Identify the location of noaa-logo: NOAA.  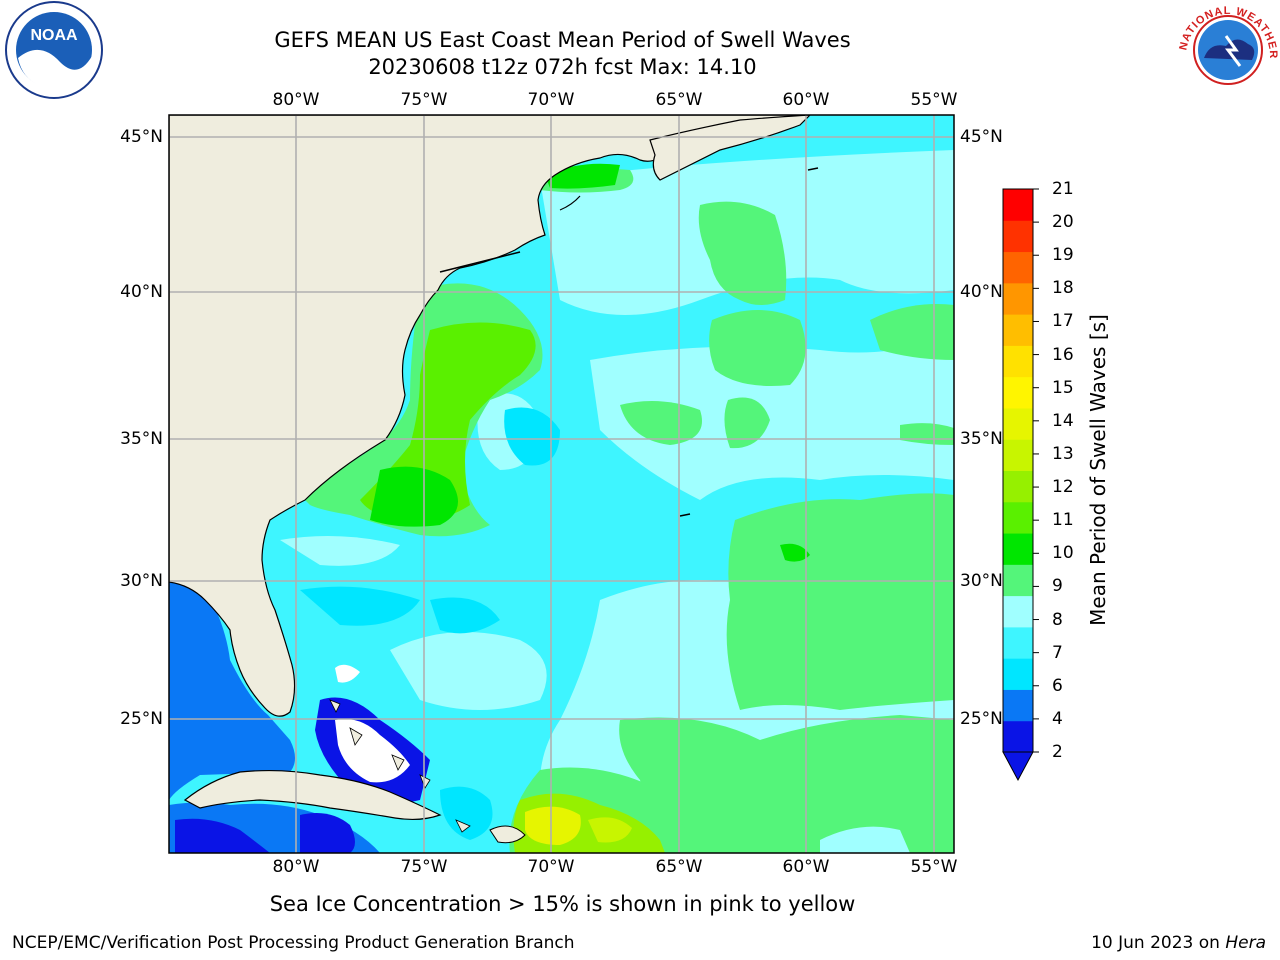
(54, 50).